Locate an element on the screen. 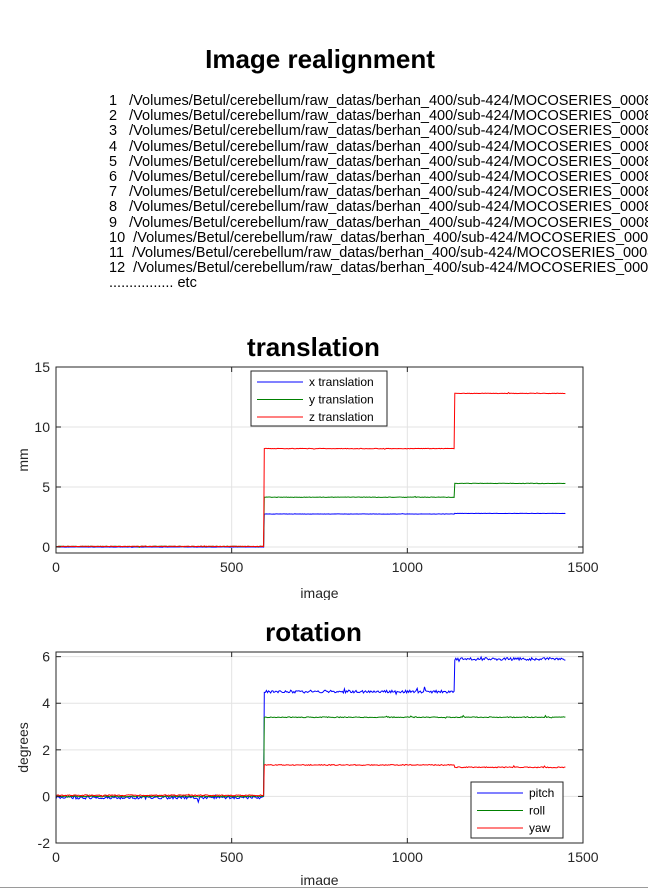 This screenshot has width=648, height=891. chart-title: rotation is located at coordinates (313, 632).